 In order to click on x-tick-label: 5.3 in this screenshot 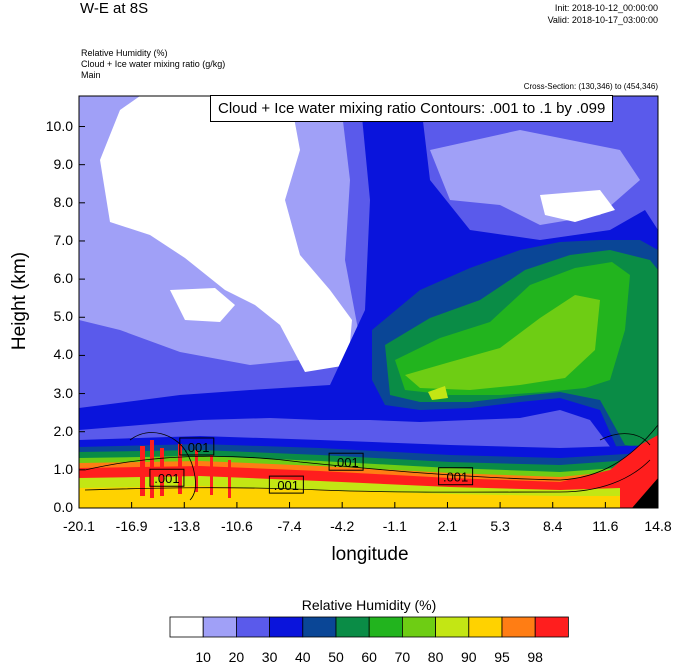, I will do `click(500, 526)`.